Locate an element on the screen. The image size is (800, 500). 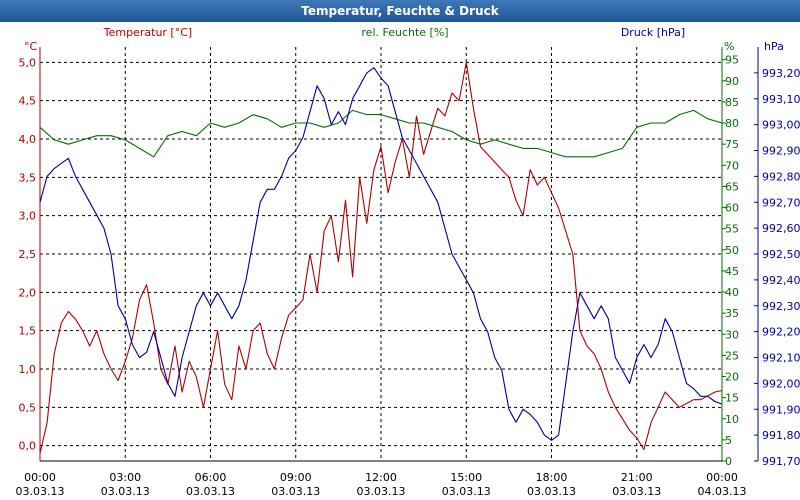
y-tick-humidity: 20 is located at coordinates (732, 377).